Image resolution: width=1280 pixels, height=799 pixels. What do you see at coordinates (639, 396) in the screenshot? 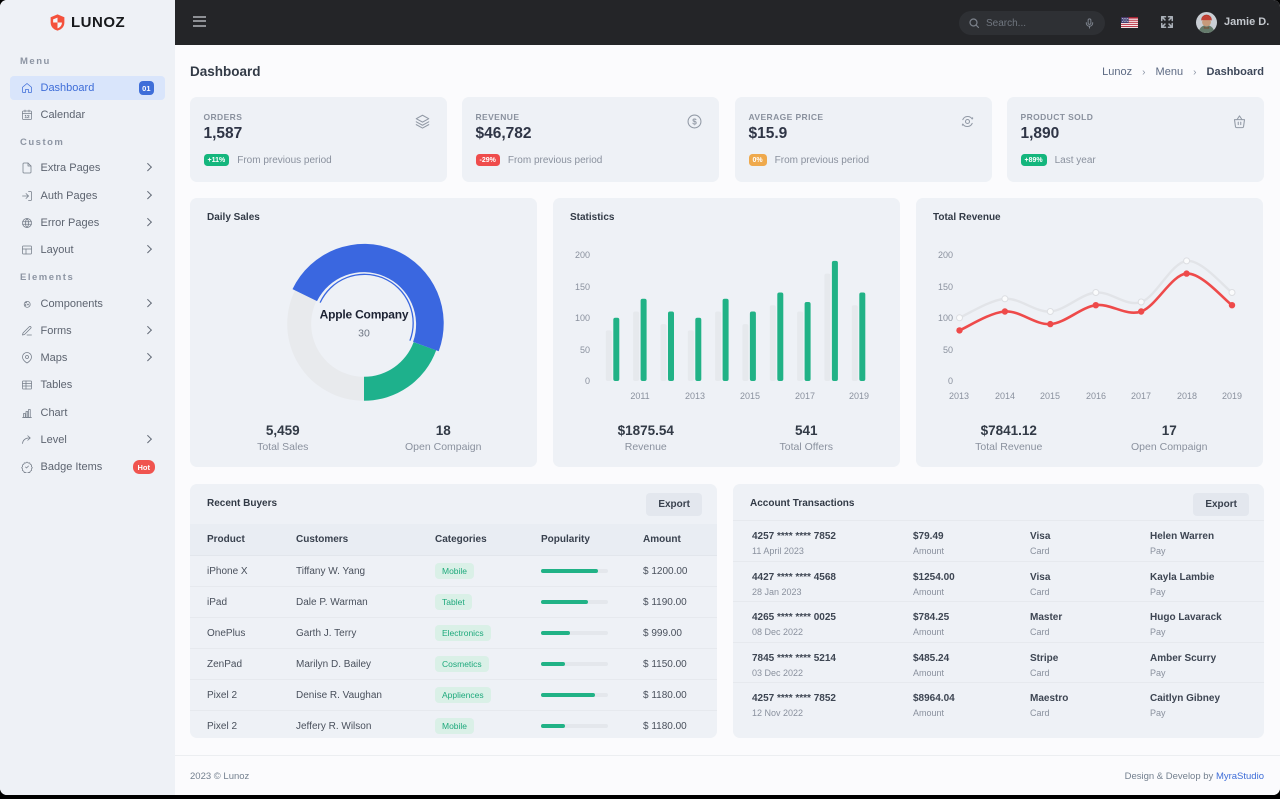
I see `svg-text: 2011` at bounding box center [639, 396].